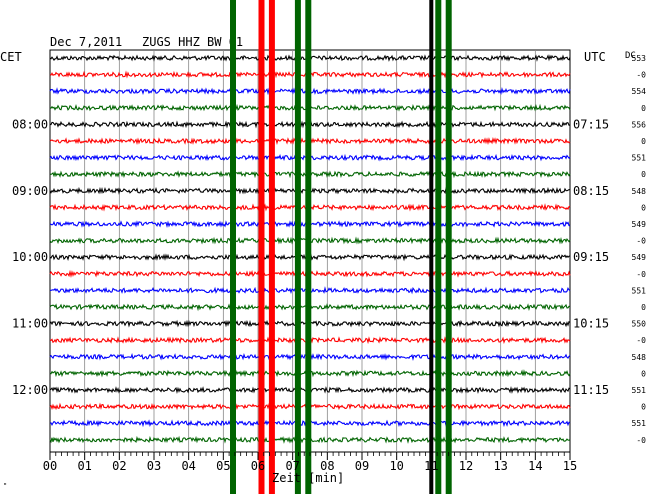 The height and width of the screenshot is (494, 650). Describe the element at coordinates (591, 390) in the screenshot. I see `right-time-label: 11:15` at that location.